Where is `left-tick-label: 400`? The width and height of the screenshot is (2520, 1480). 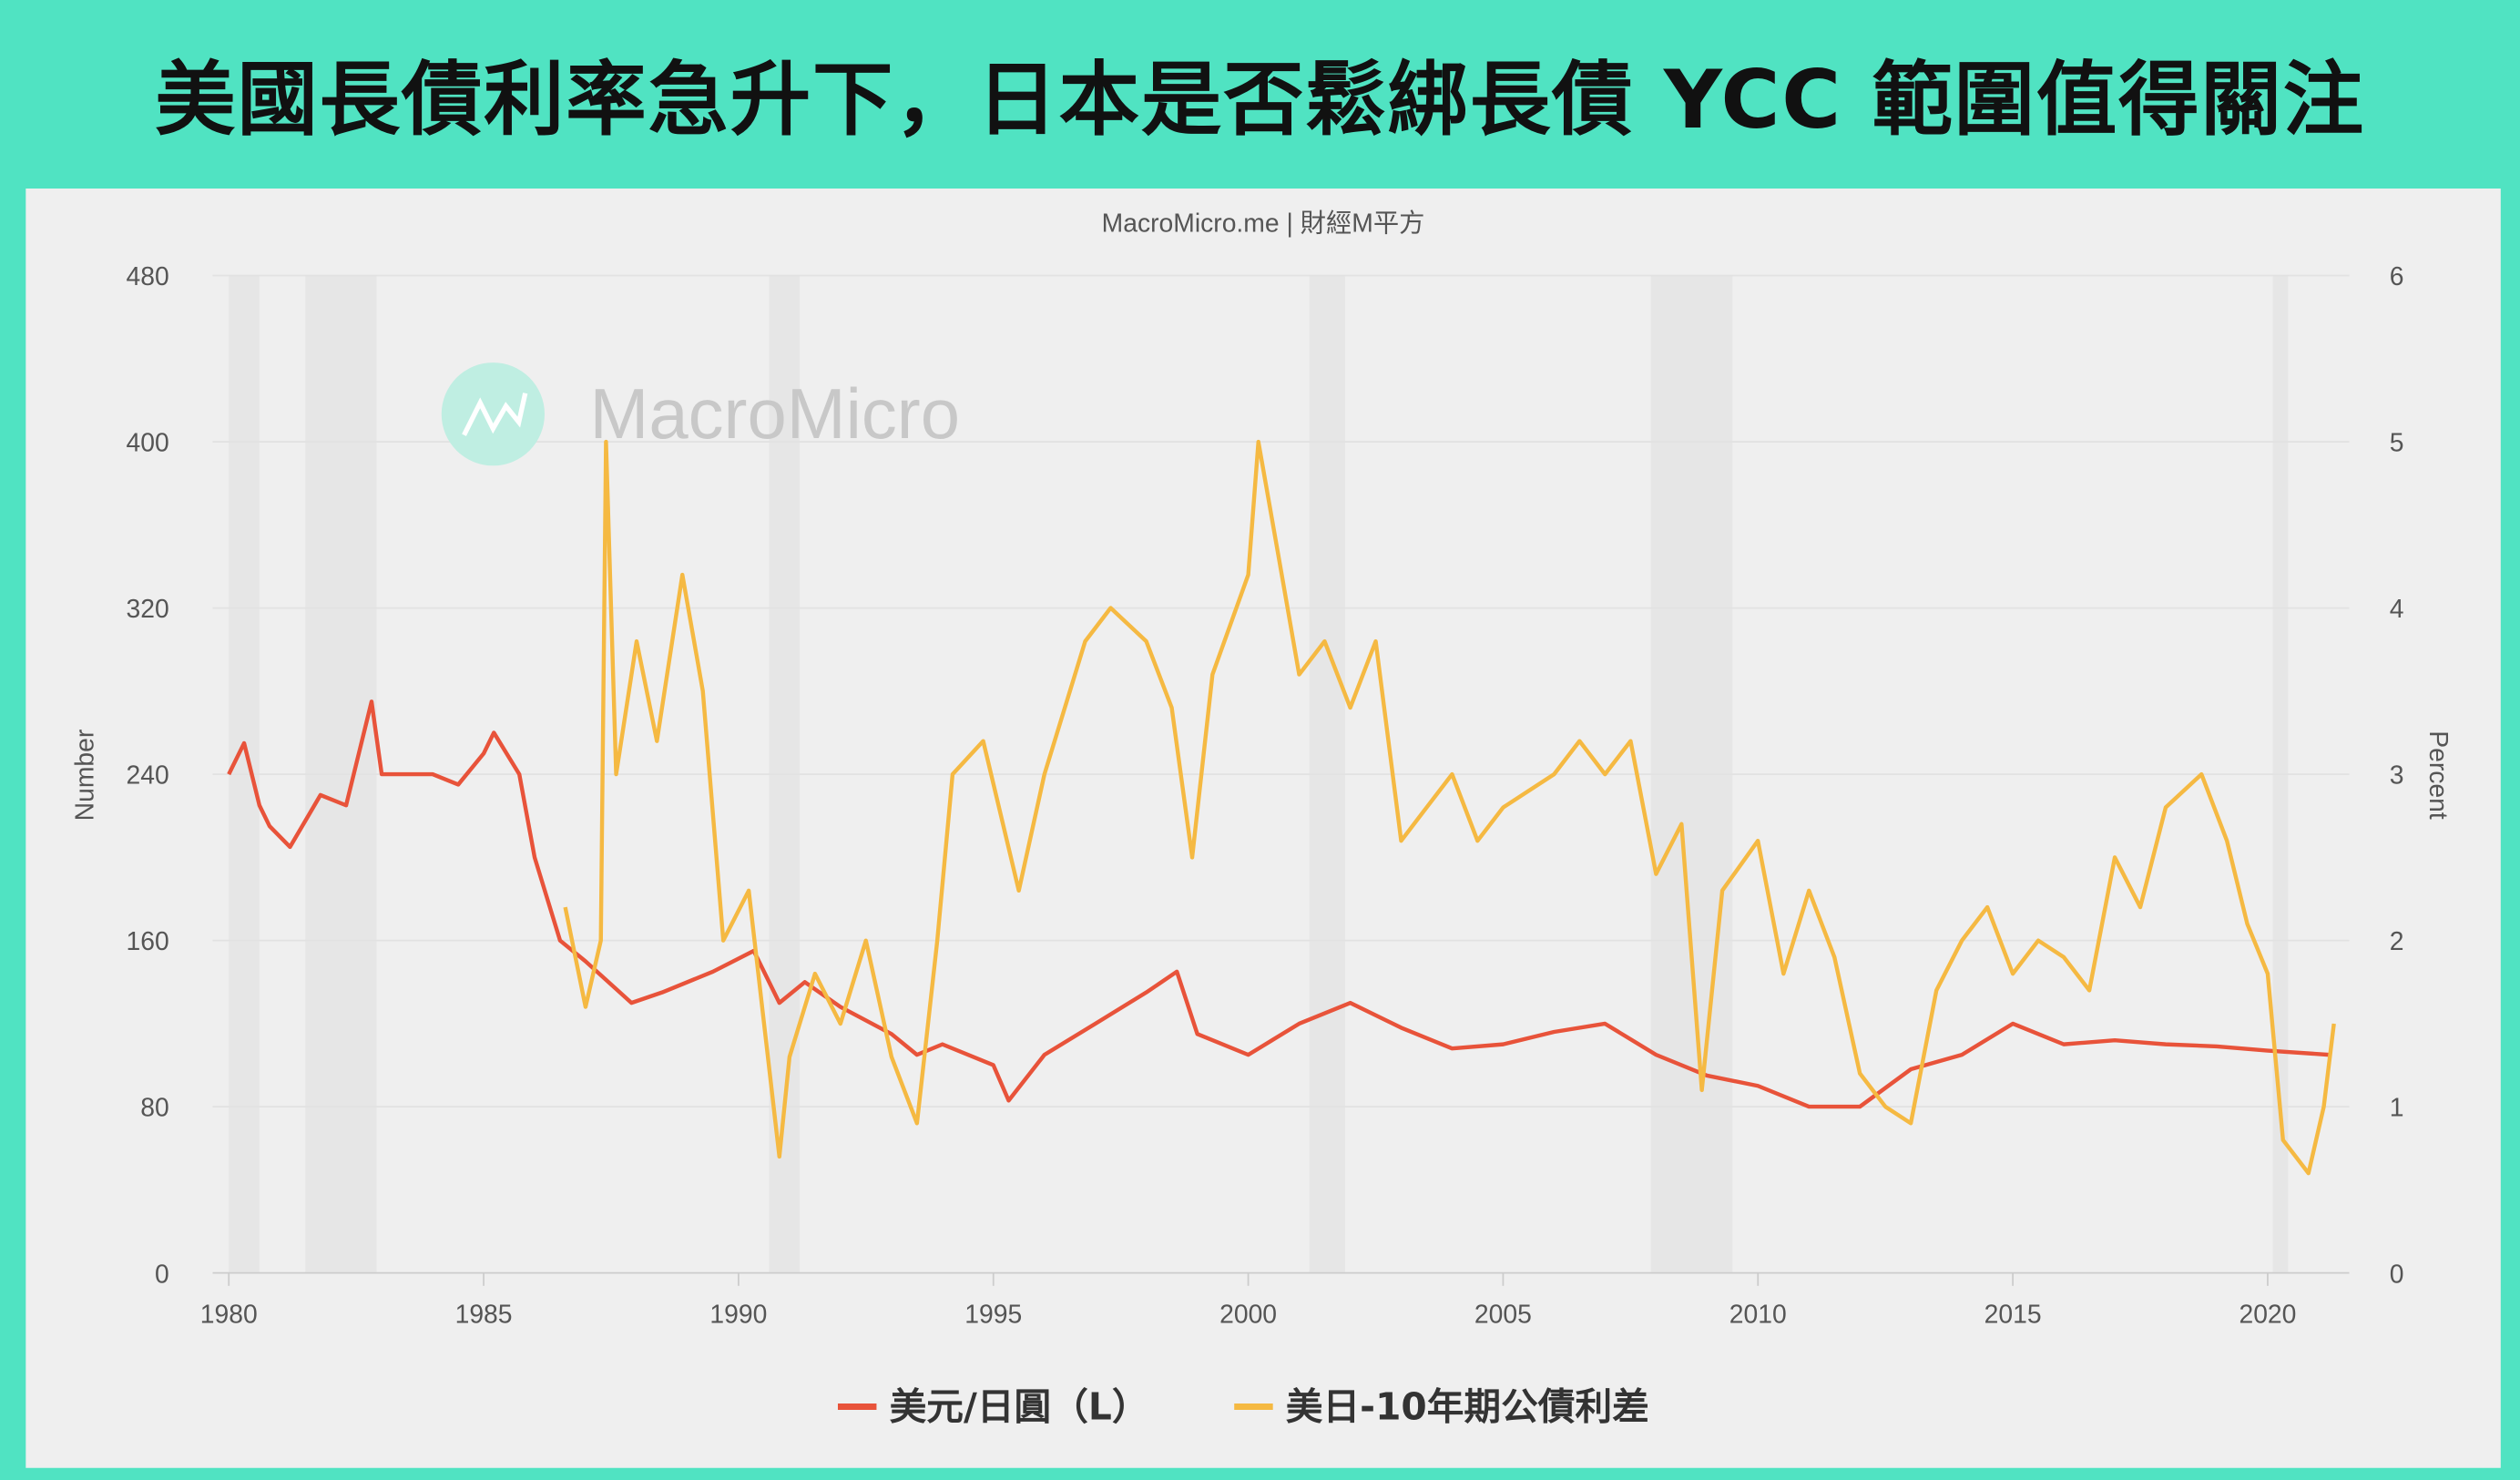 left-tick-label: 400 is located at coordinates (148, 443).